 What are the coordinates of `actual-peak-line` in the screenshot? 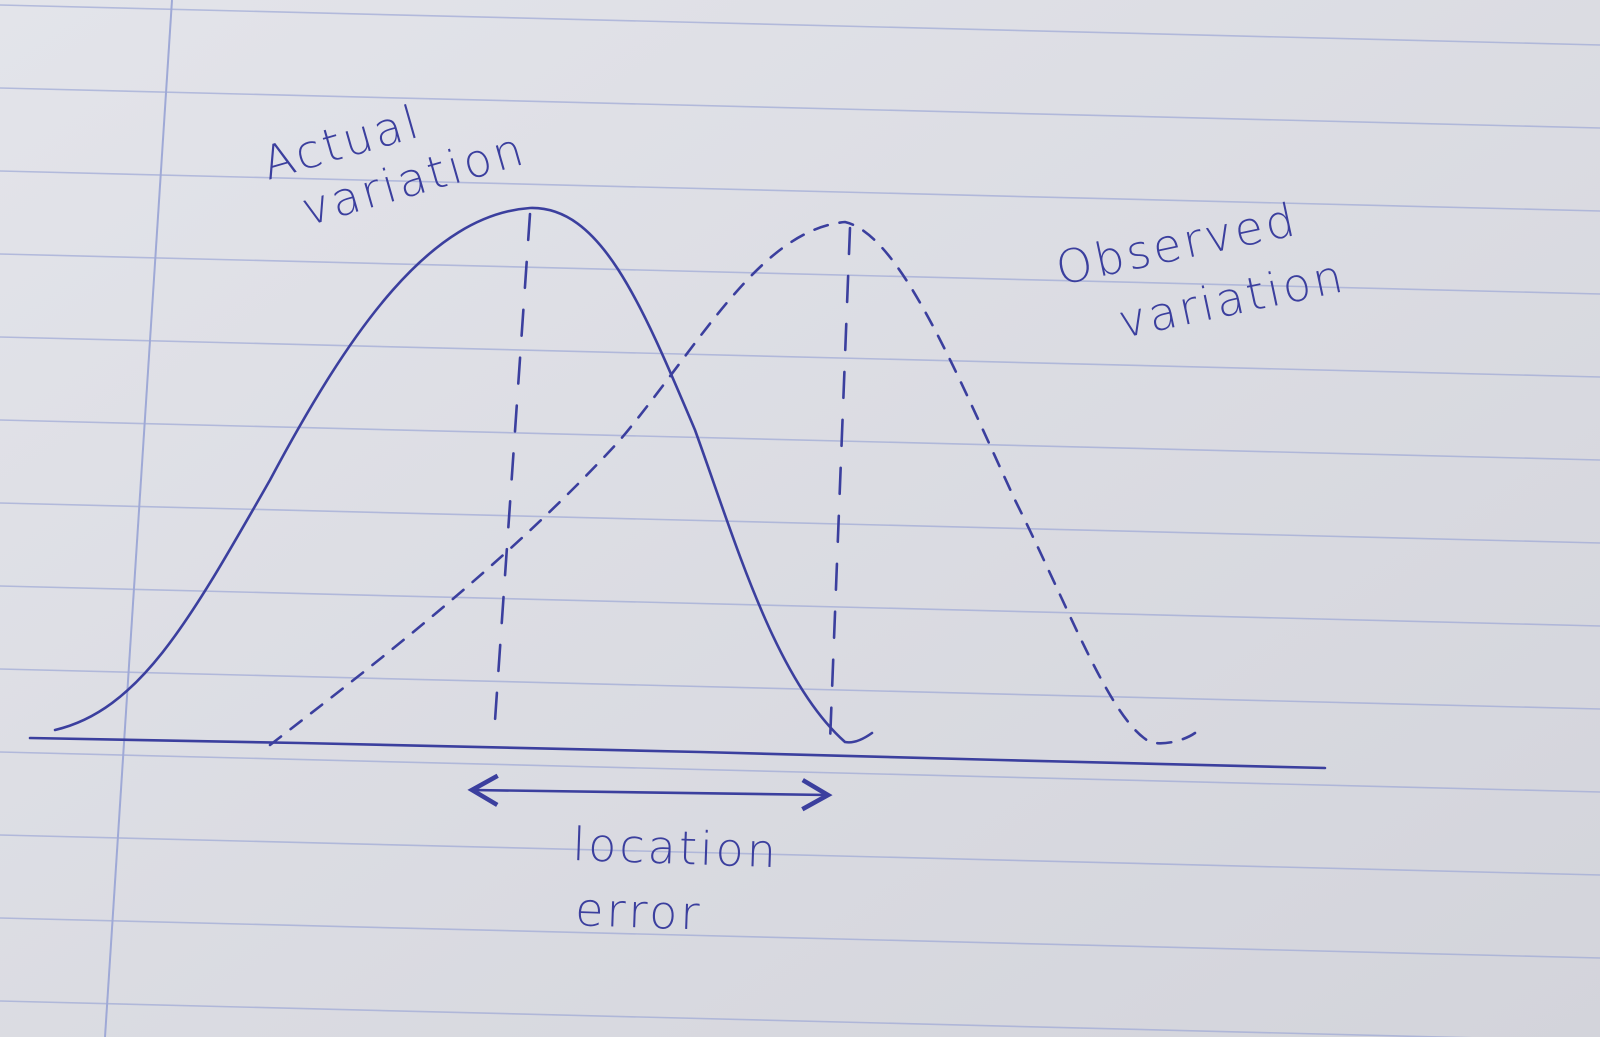 It's located at (512, 474).